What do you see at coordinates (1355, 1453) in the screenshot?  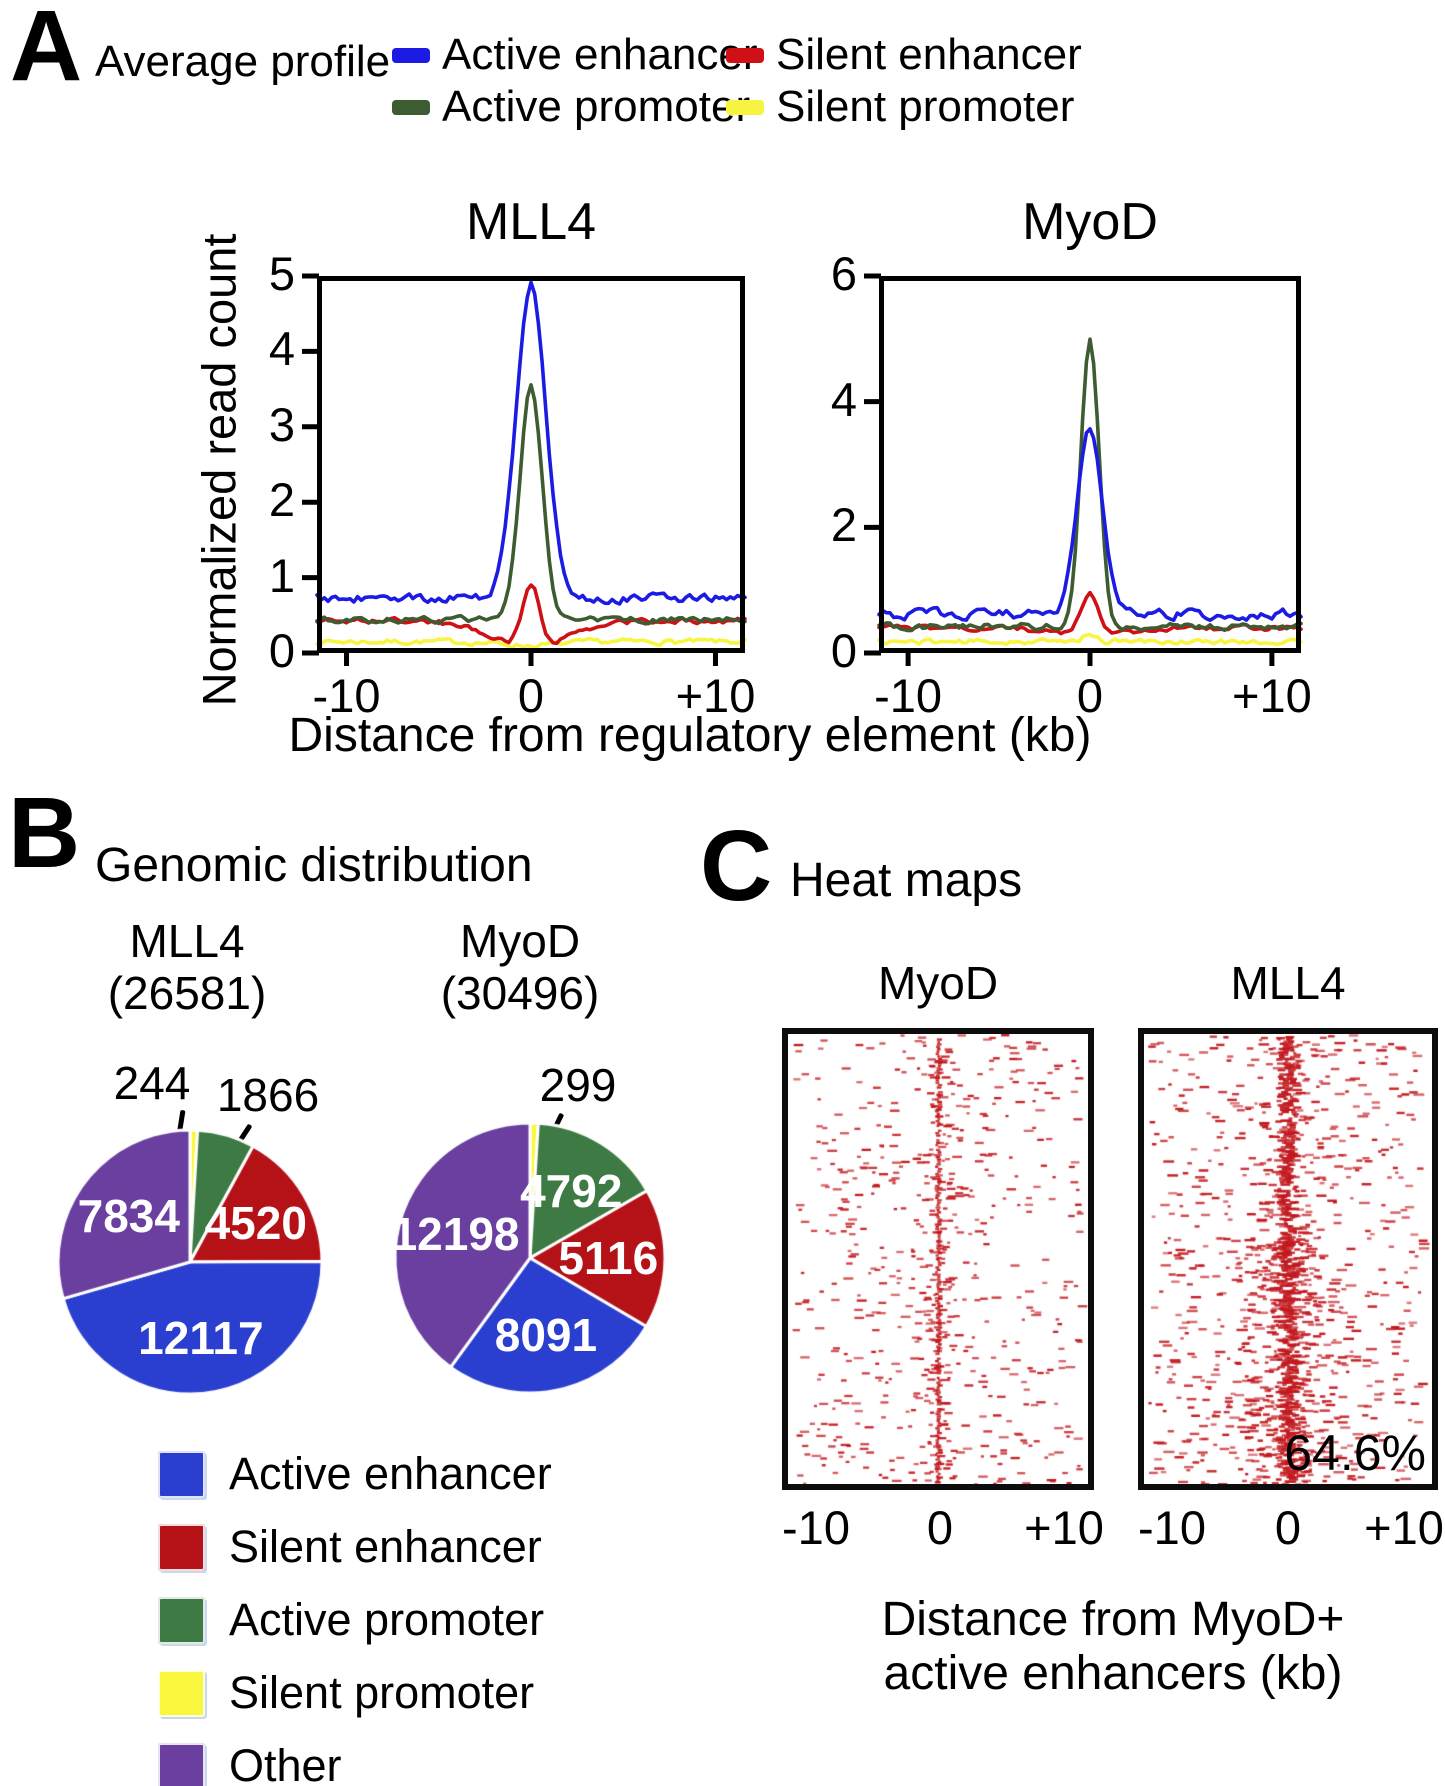 I see `overlap-percentage-annotation: 64.6%` at bounding box center [1355, 1453].